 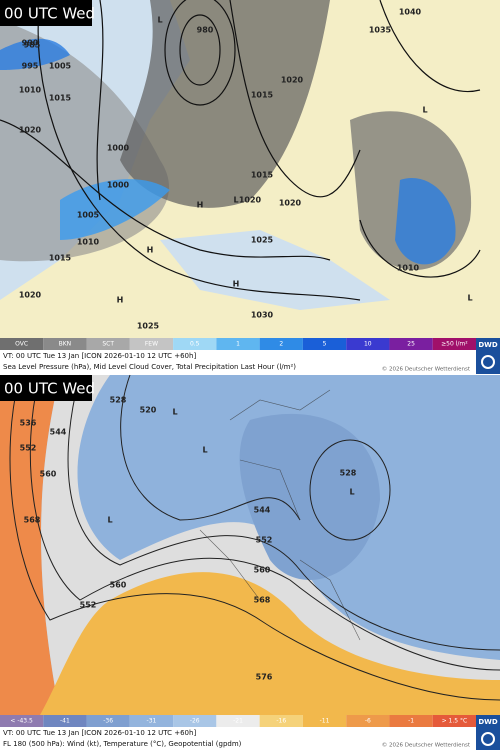 I want to click on legend-label: -31, so click(x=152, y=721).